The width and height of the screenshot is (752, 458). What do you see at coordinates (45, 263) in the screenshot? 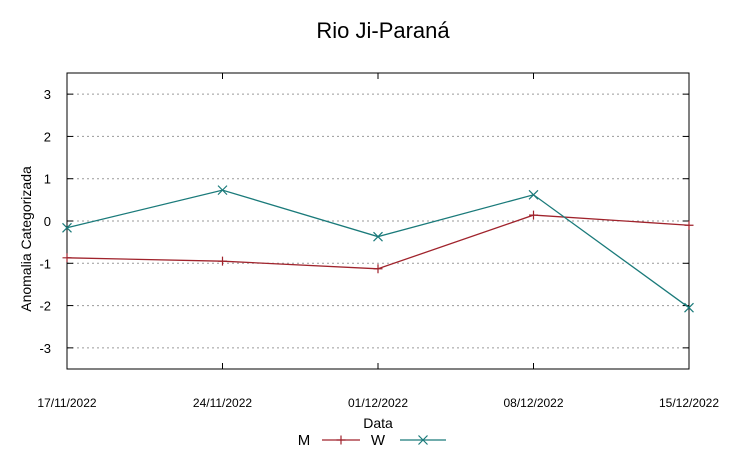
I see `y-tick-label: -1` at bounding box center [45, 263].